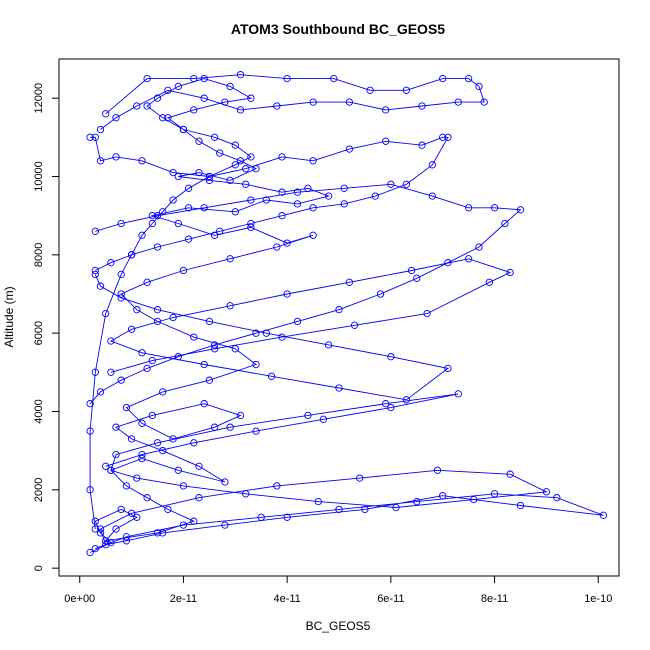 This screenshot has width=650, height=650. Describe the element at coordinates (183, 599) in the screenshot. I see `x-tick-label: 2e-11` at that location.